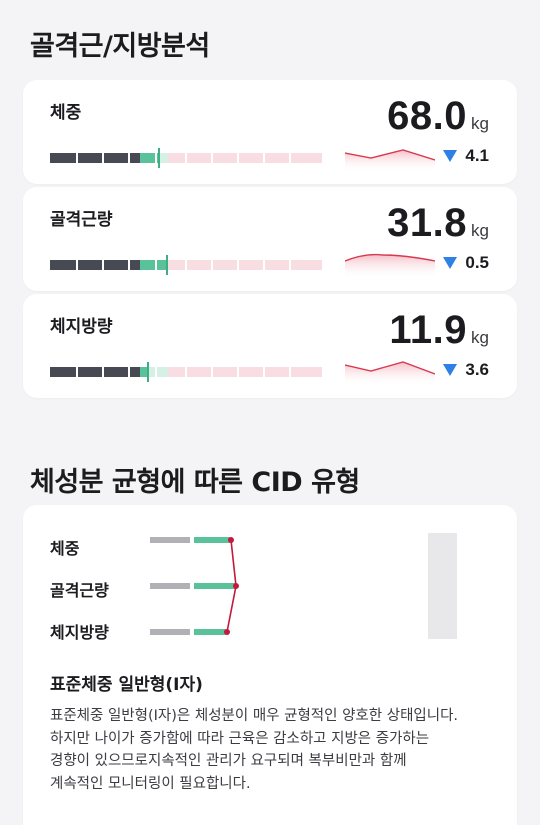 The height and width of the screenshot is (825, 540). Describe the element at coordinates (270, 346) in the screenshot. I see `metric-card-body-fat: 체지방량 11.9 kg 3.6` at that location.